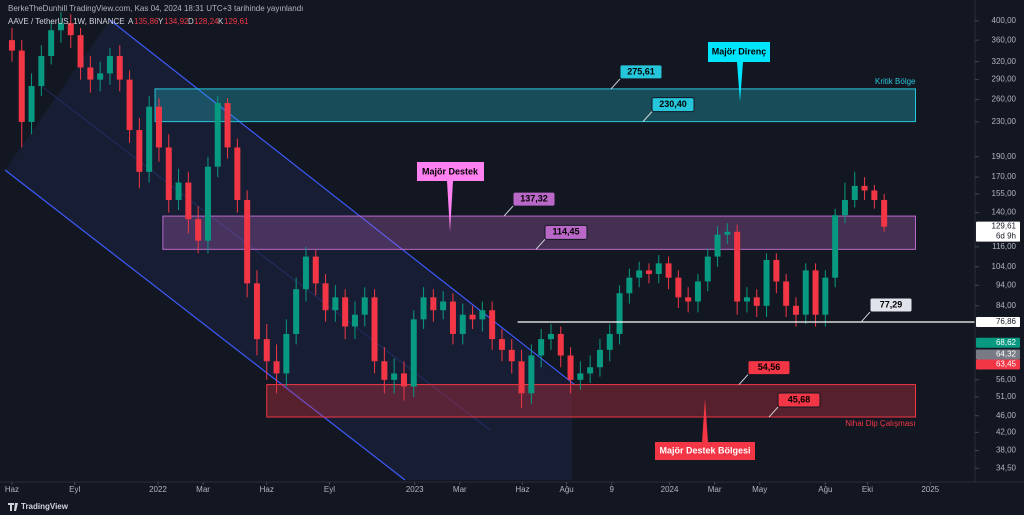 The height and width of the screenshot is (515, 1024). Describe the element at coordinates (1006, 284) in the screenshot. I see `y-tick-label: 94,00` at that location.